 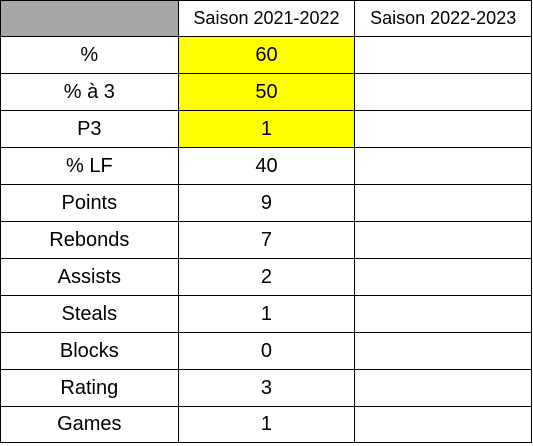 I want to click on table-row: Rating 3, so click(x=266, y=388).